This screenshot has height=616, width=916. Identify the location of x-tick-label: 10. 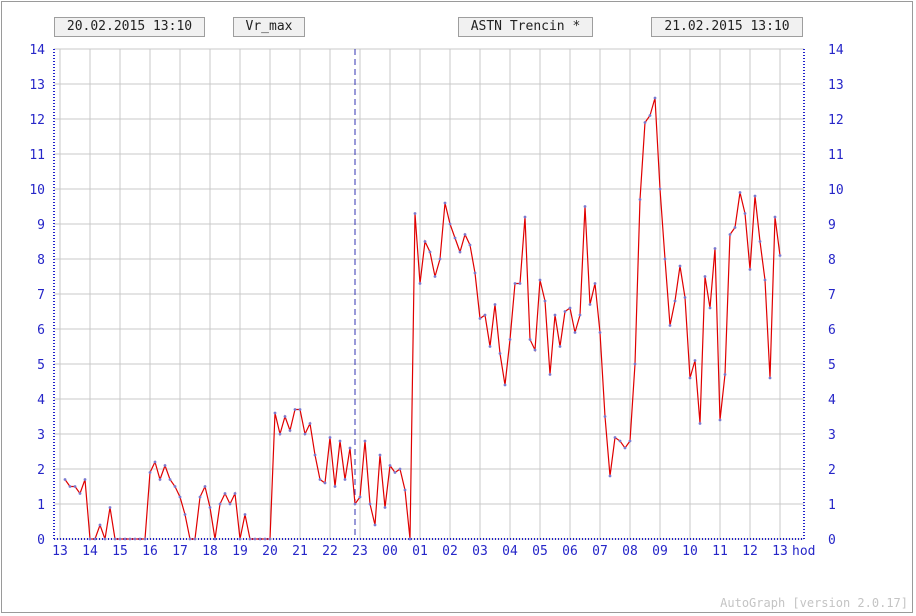
(690, 551).